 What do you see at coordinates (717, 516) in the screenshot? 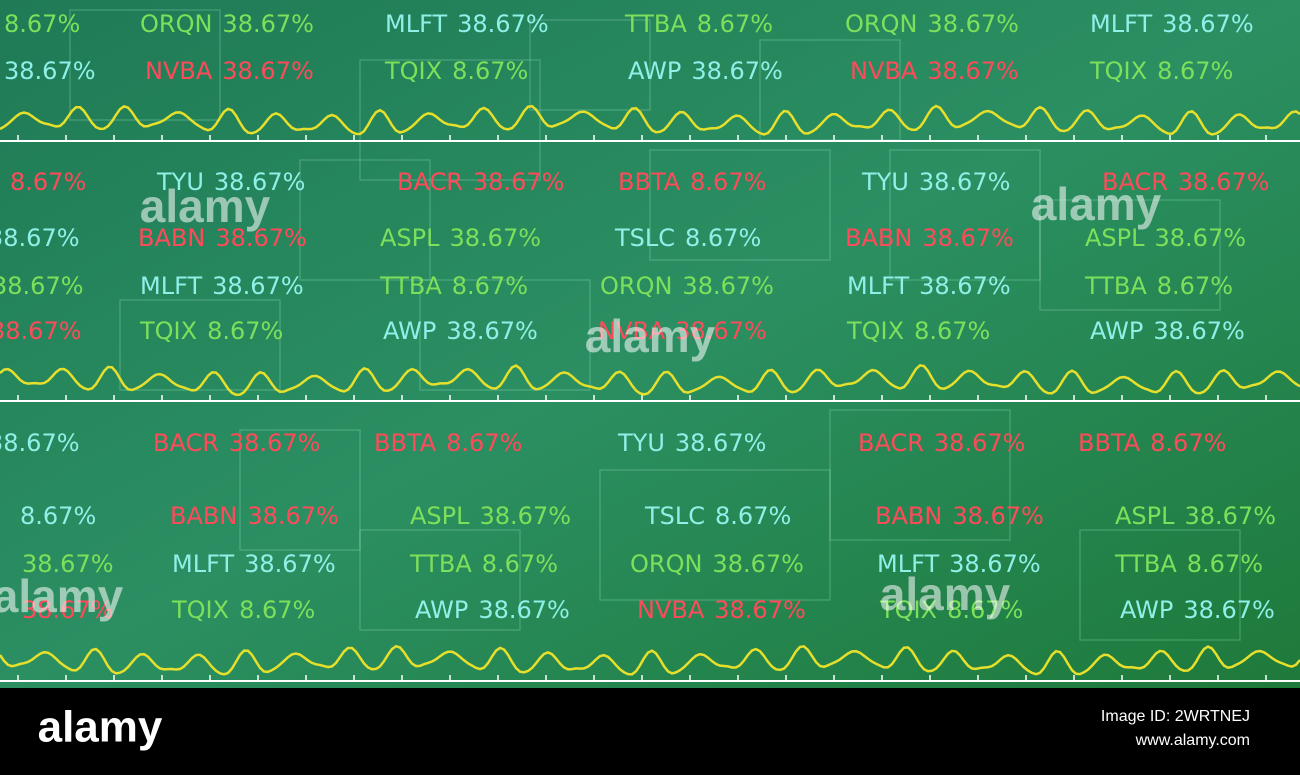
I see `ticker: TSLC 8.67%` at bounding box center [717, 516].